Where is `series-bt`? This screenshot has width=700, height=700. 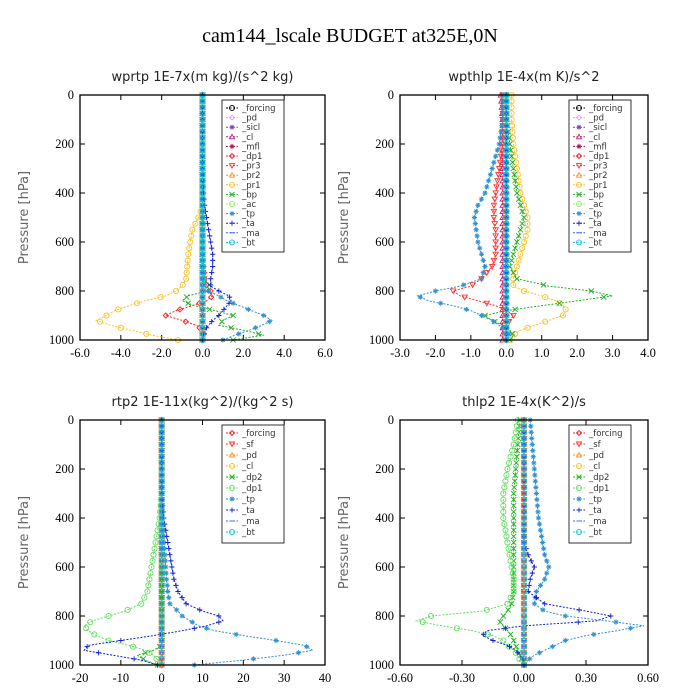 series-bt is located at coordinates (202, 217).